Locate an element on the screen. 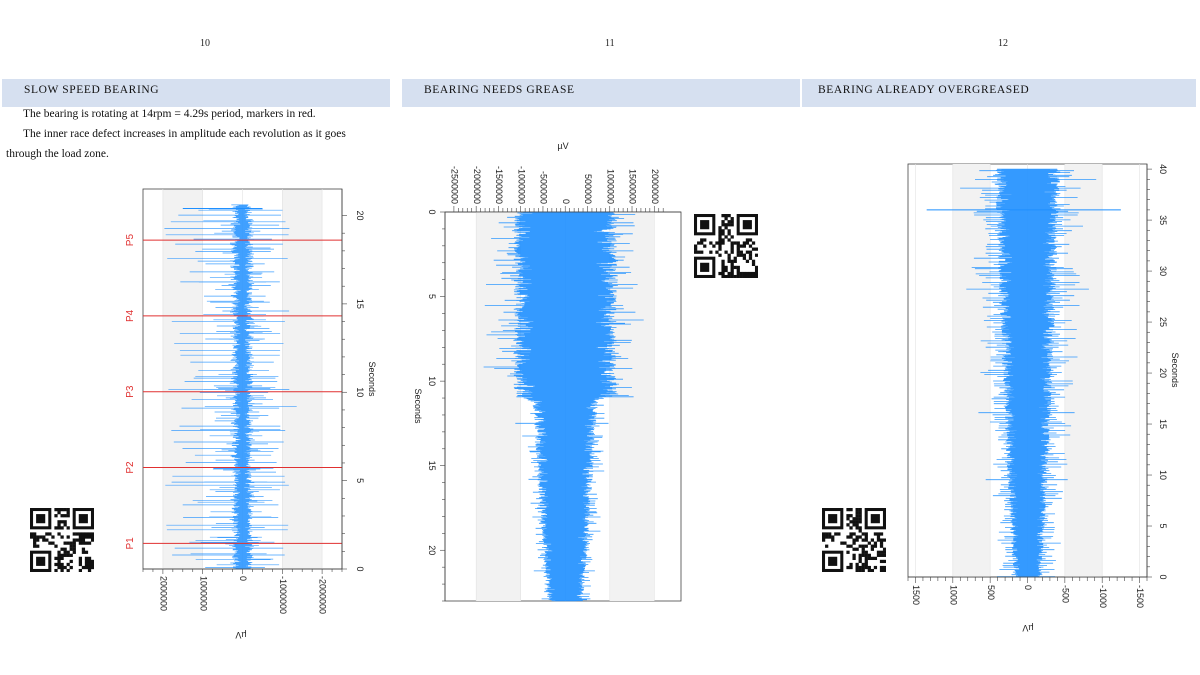 The width and height of the screenshot is (1200, 675). x-tick-label: -1500 is located at coordinates (1140, 596).